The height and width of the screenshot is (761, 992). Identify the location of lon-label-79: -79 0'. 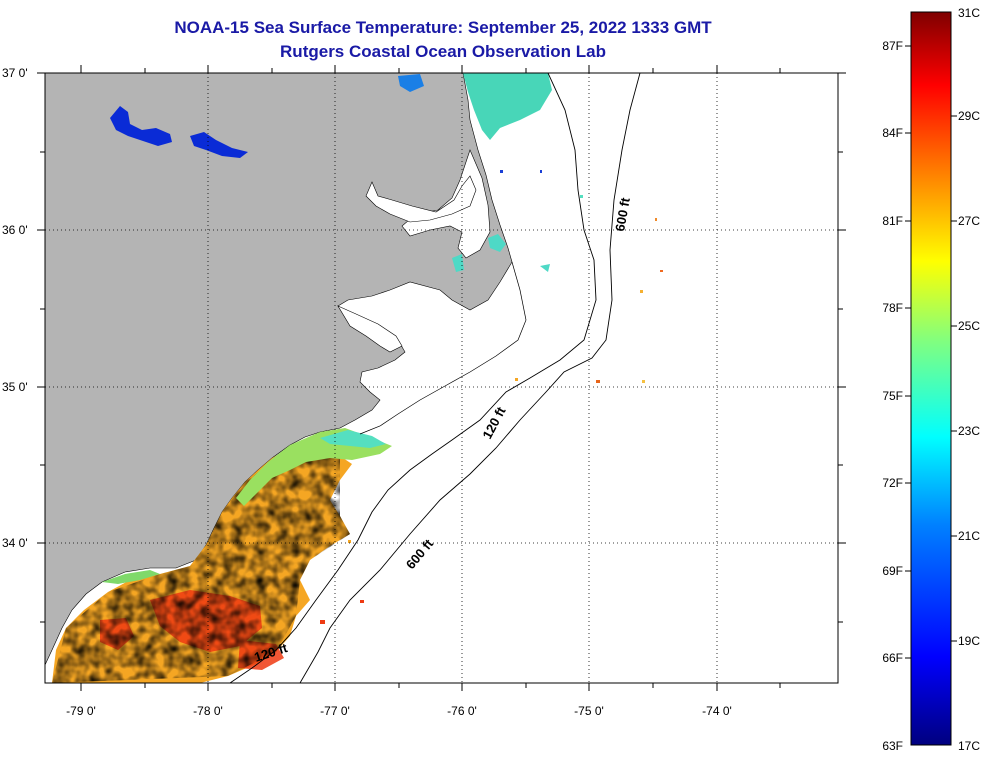
(81, 711).